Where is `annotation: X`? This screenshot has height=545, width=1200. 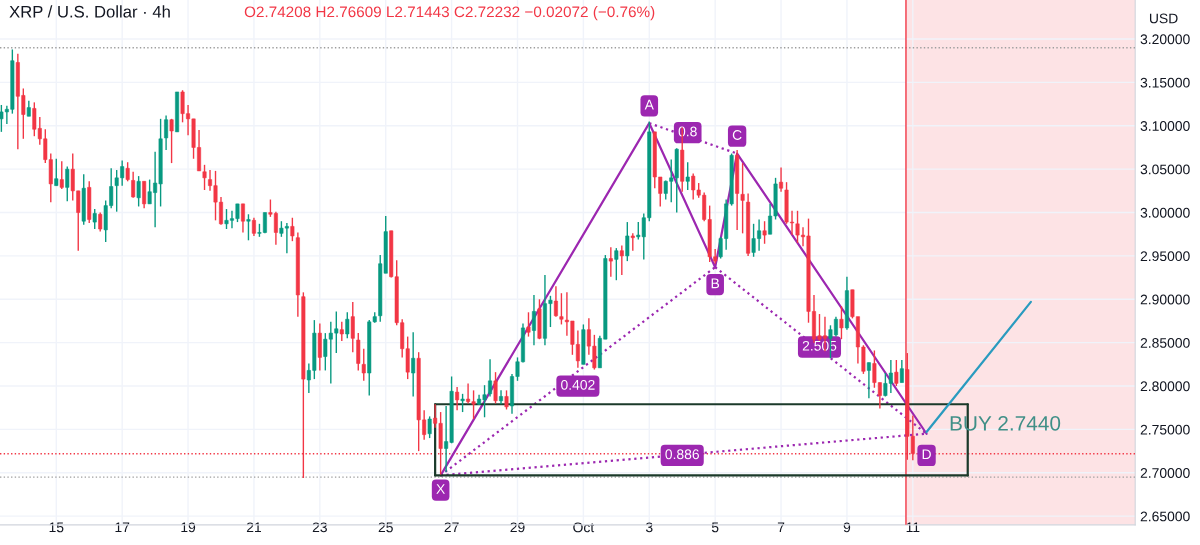 annotation: X is located at coordinates (440, 489).